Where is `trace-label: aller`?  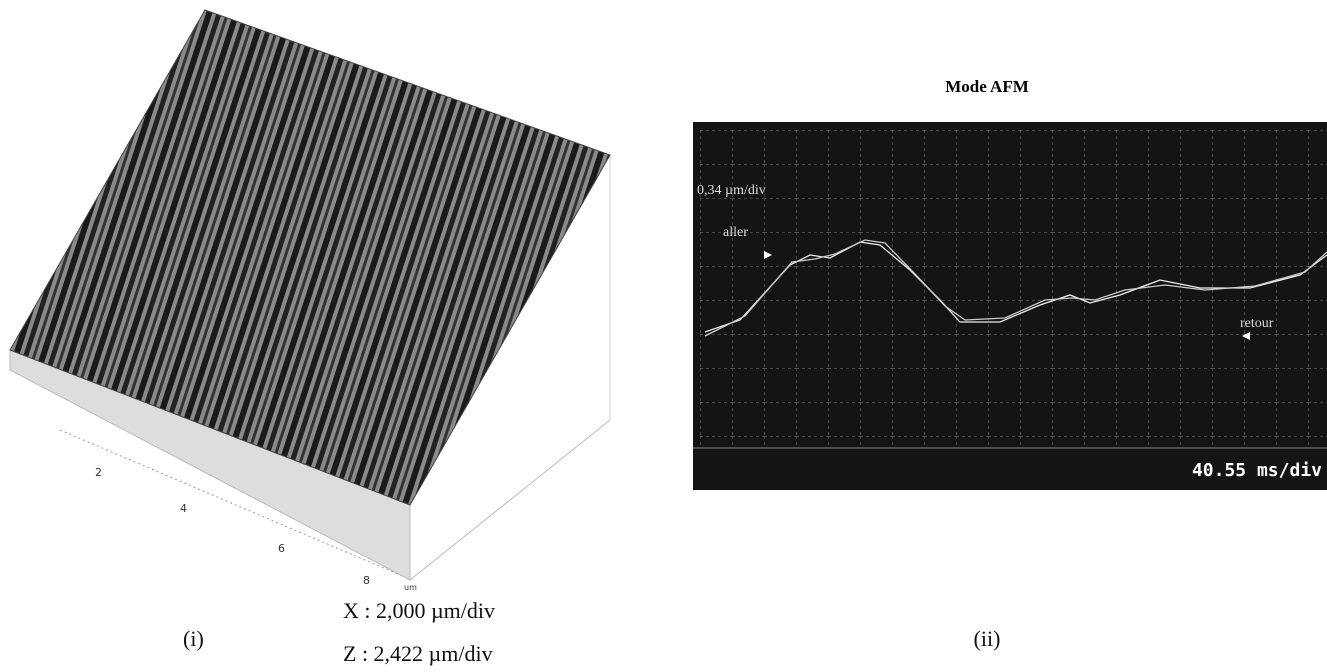 trace-label: aller is located at coordinates (735, 232).